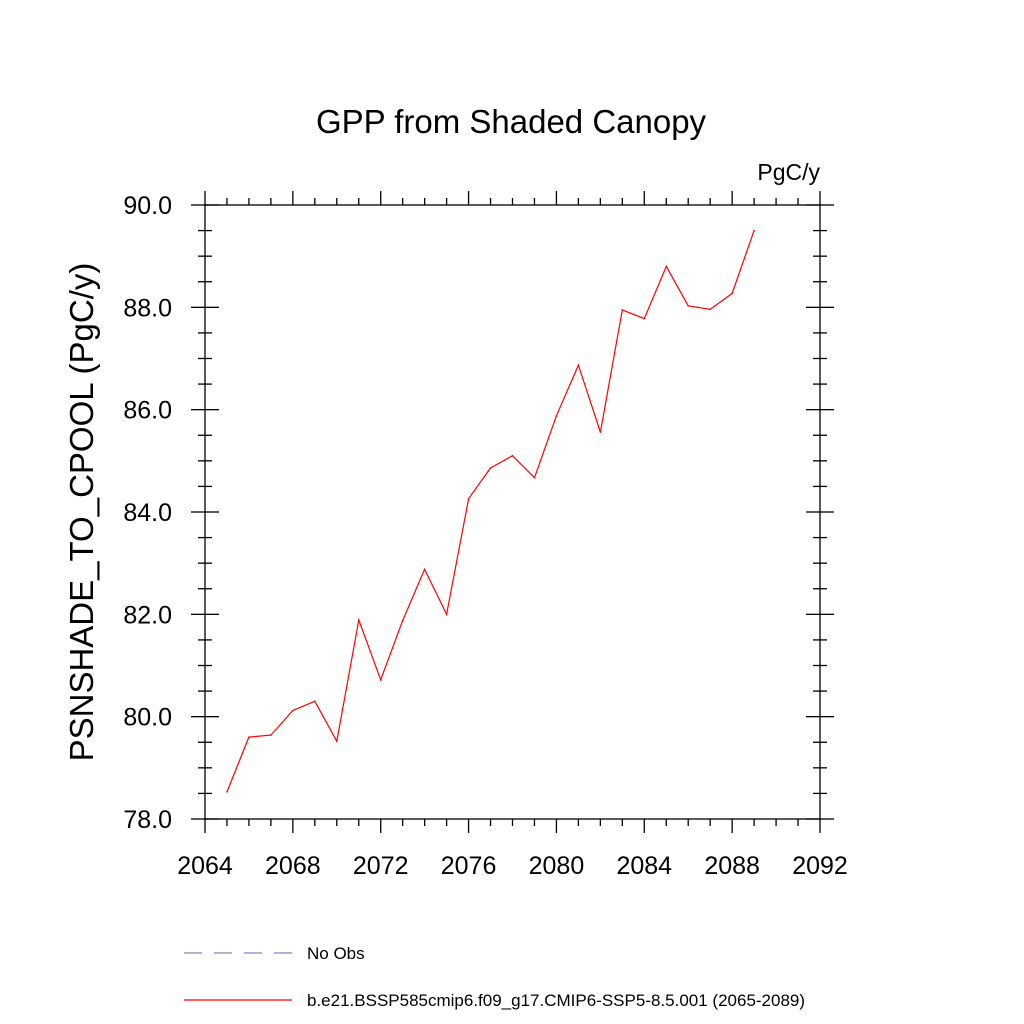 The image size is (1024, 1024). I want to click on x-tick-label: 2064, so click(205, 866).